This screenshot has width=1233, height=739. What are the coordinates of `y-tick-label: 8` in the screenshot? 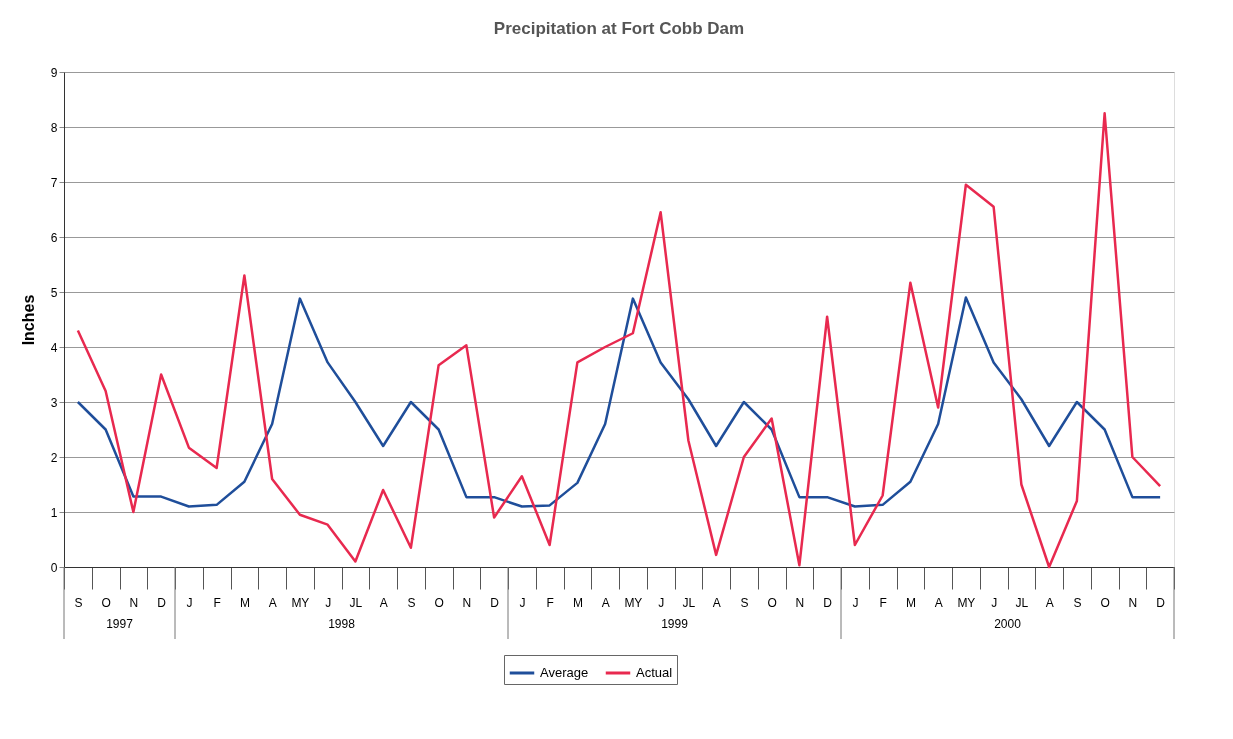 It's located at (54, 127).